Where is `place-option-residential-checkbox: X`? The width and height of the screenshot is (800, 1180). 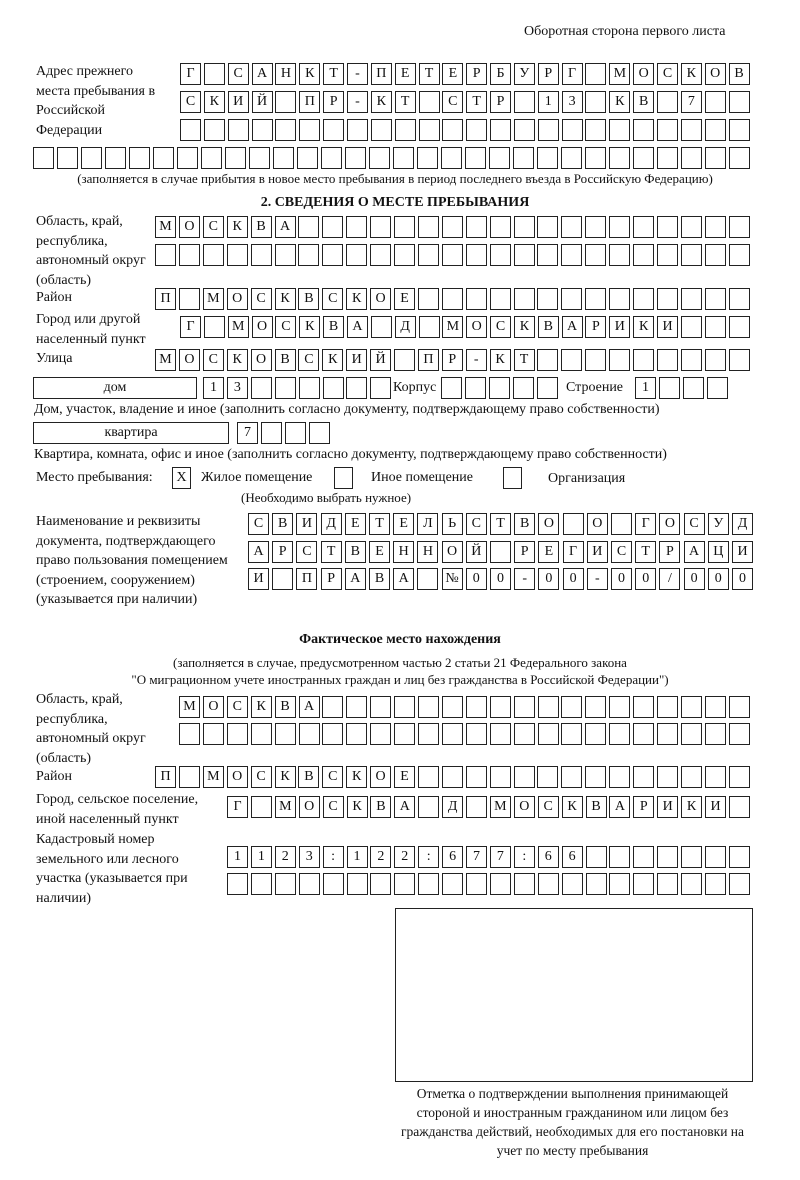
place-option-residential-checkbox: X is located at coordinates (181, 478).